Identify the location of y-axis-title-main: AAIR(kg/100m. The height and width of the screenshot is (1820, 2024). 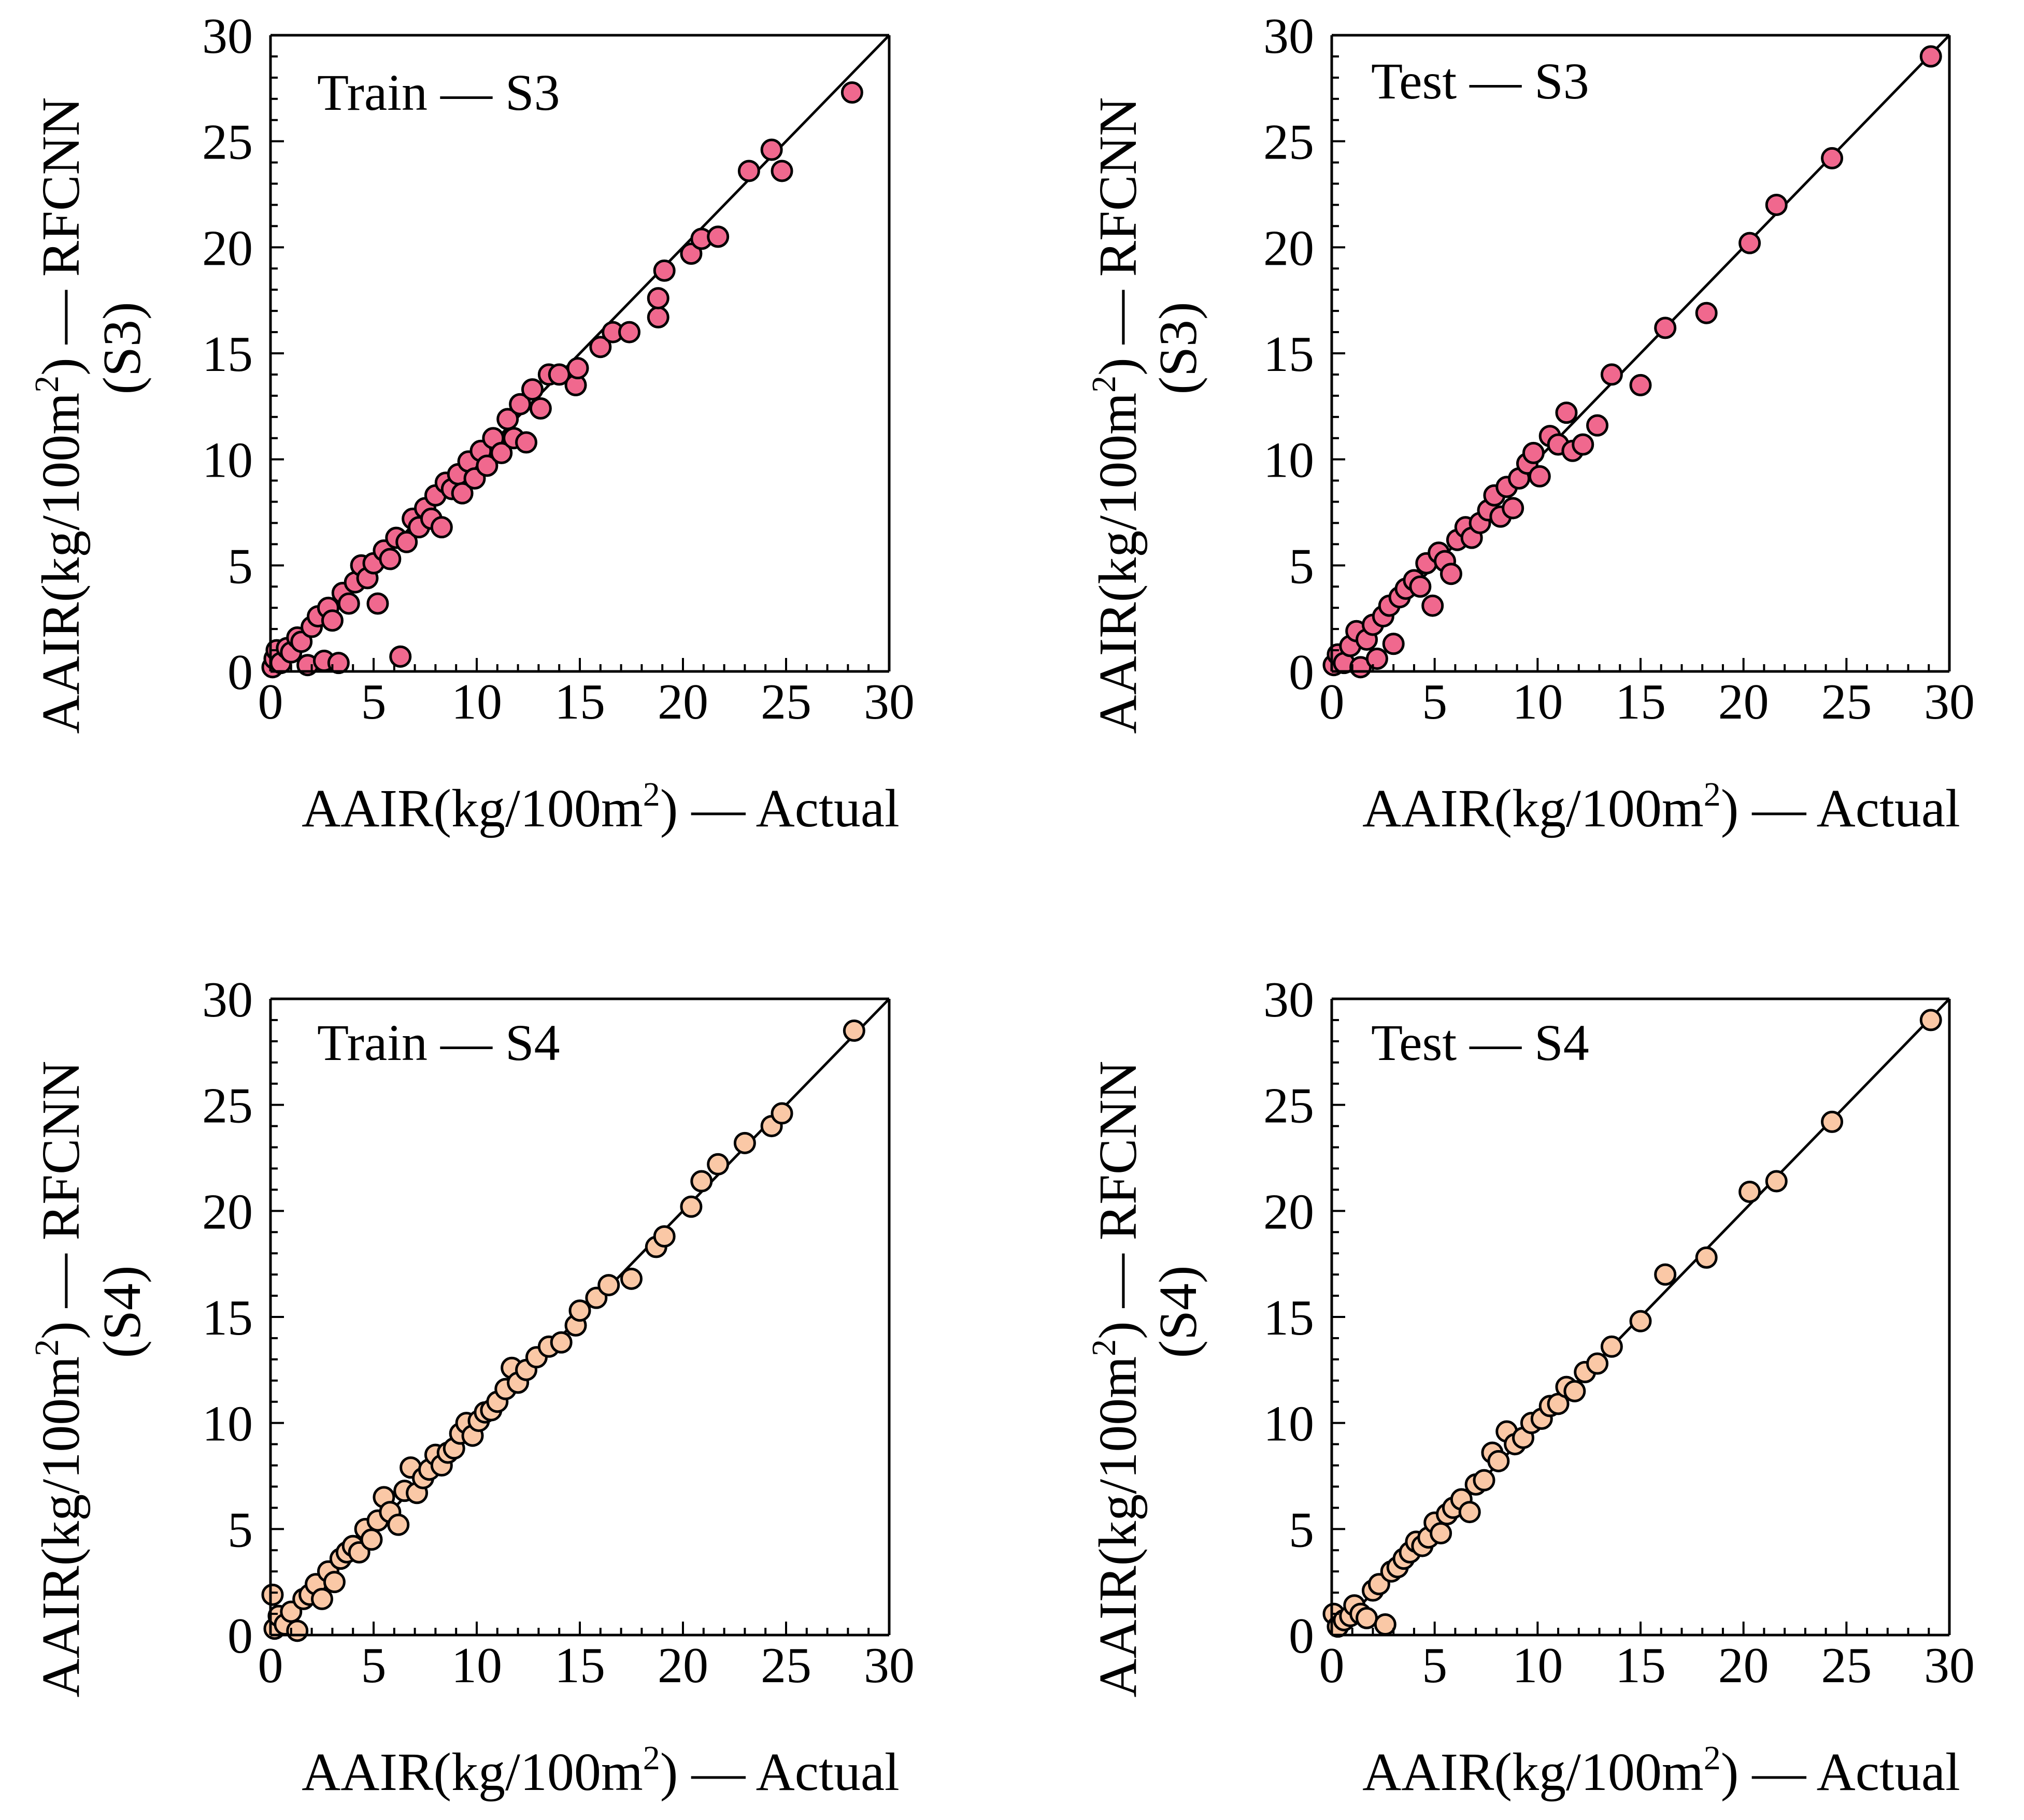
(1118, 1527).